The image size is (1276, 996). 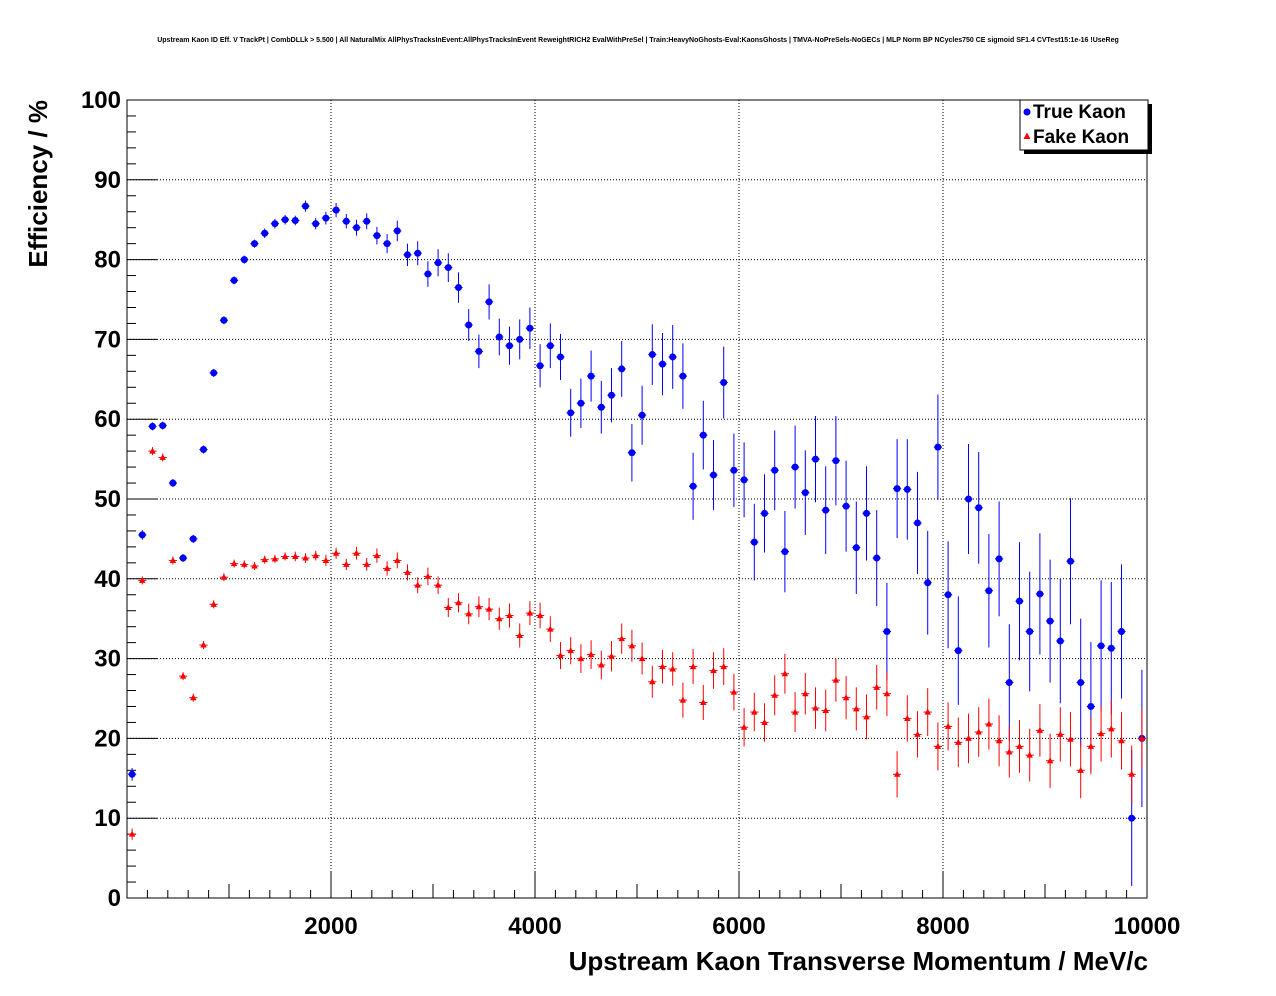 I want to click on legend-fake-kaon-marker, so click(x=1027, y=135).